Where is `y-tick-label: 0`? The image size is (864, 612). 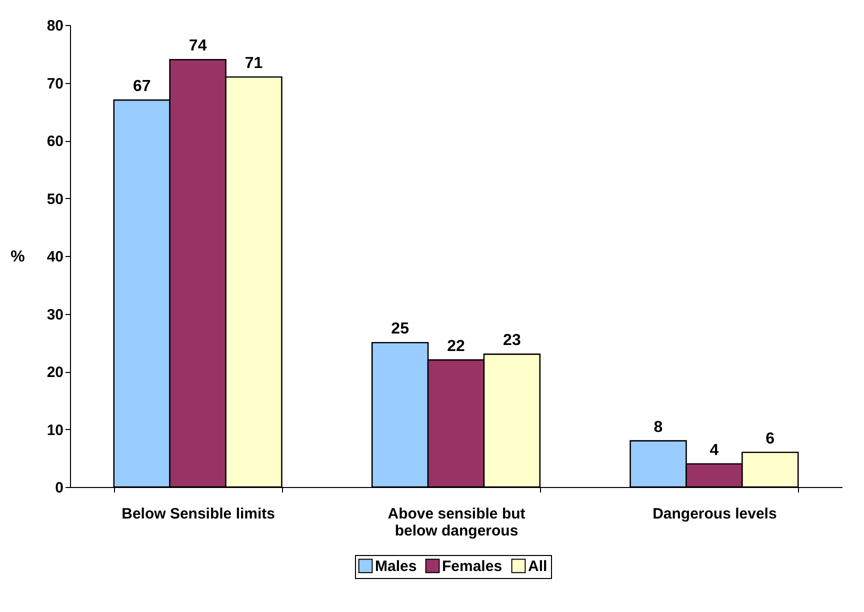
y-tick-label: 0 is located at coordinates (59, 488).